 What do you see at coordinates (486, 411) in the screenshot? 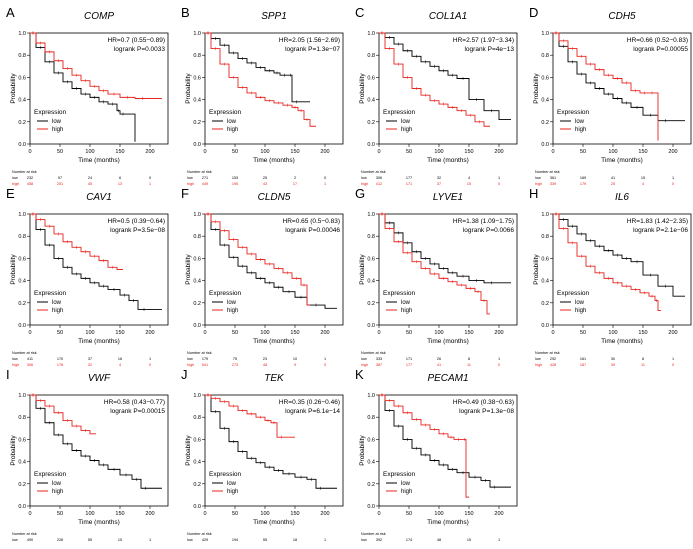
I see `logrank-annotation: logrank P=1.3e−08` at bounding box center [486, 411].